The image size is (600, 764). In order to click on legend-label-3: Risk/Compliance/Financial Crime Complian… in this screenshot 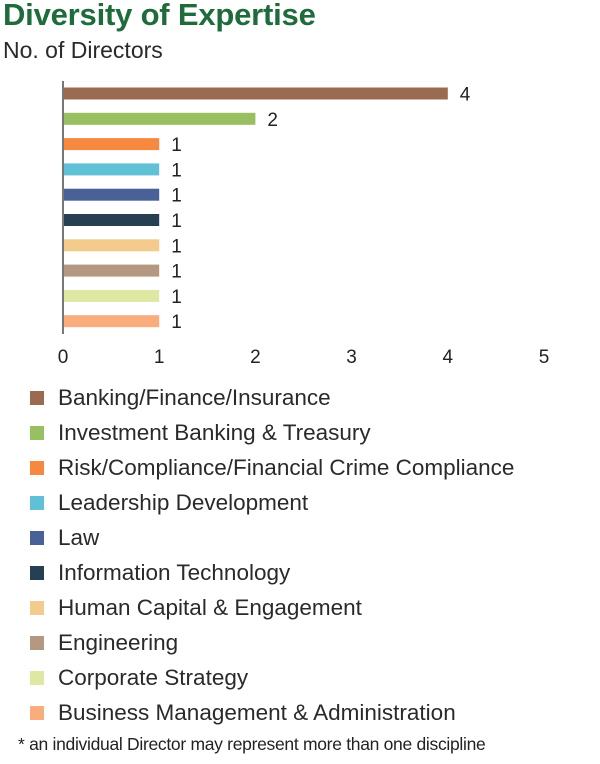, I will do `click(286, 467)`.